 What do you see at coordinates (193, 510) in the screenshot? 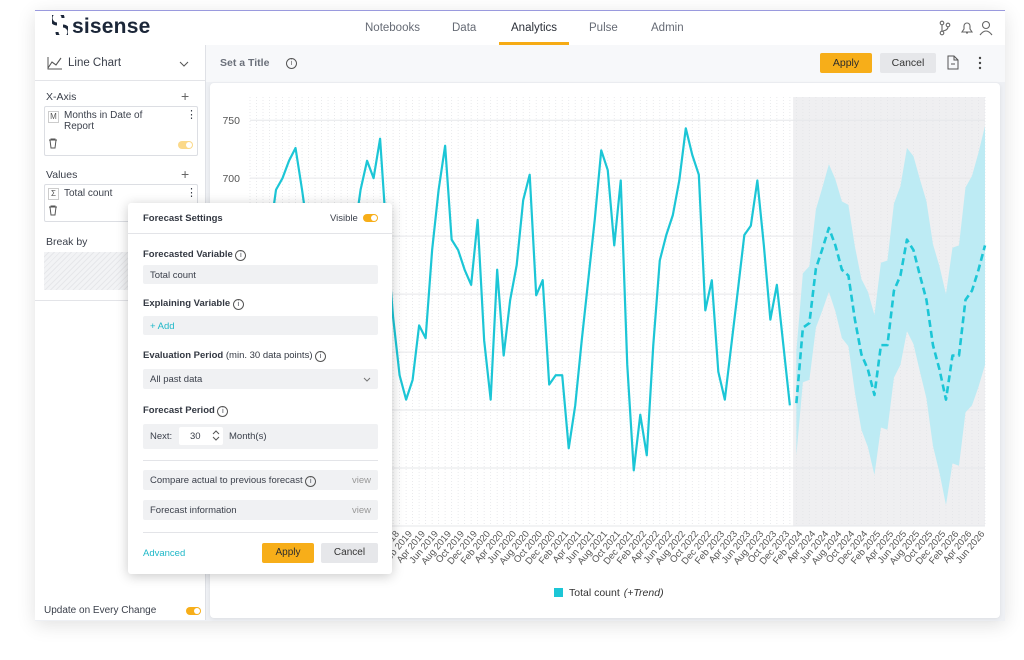
I see `forecast-info-label: Forecast information` at bounding box center [193, 510].